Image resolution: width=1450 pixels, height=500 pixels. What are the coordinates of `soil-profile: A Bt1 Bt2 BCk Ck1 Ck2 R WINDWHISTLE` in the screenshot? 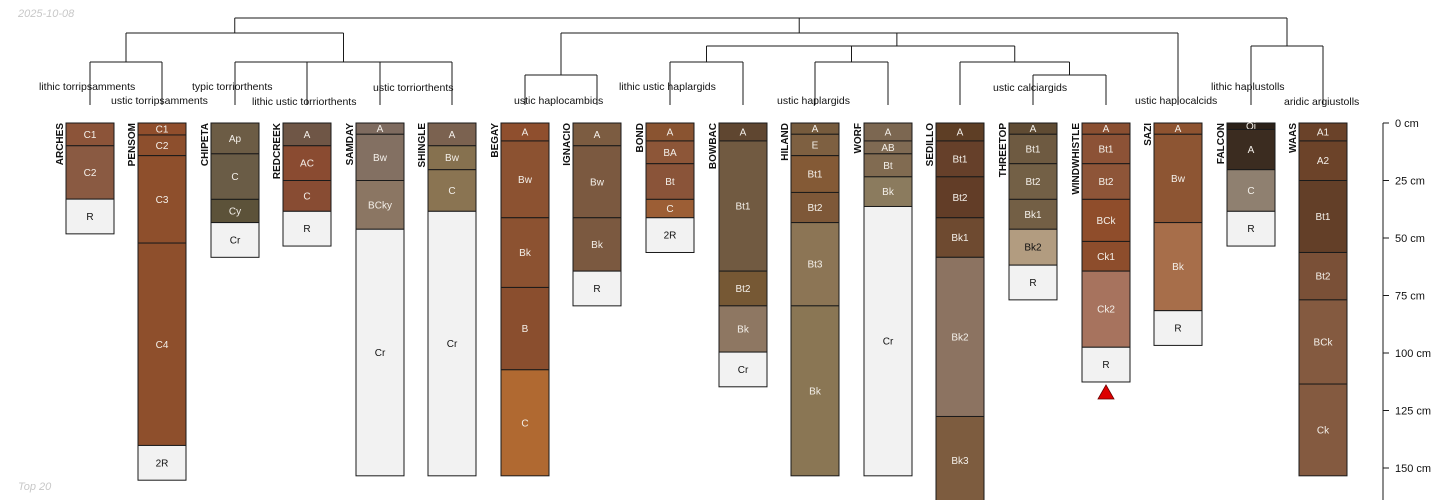 It's located at (1101, 252).